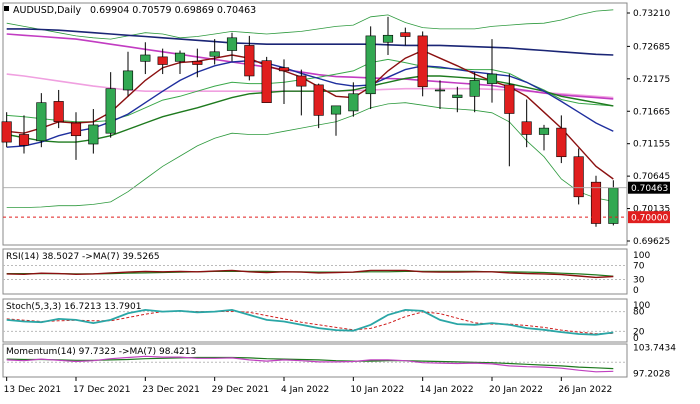 The height and width of the screenshot is (404, 700). I want to click on mom-ma-line, so click(310, 363).